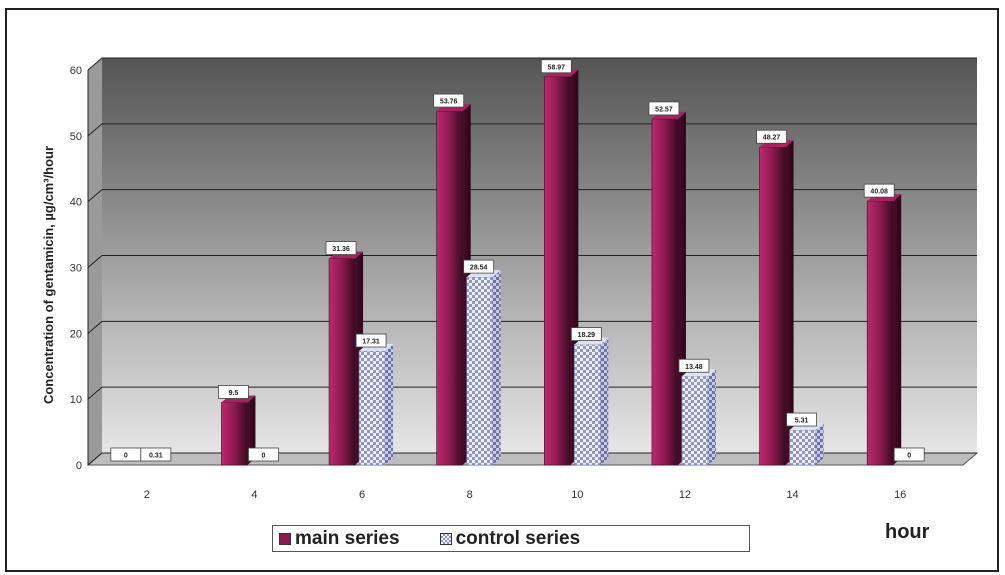 Image resolution: width=1005 pixels, height=575 pixels. What do you see at coordinates (532, 64) in the screenshot?
I see `gridline` at bounding box center [532, 64].